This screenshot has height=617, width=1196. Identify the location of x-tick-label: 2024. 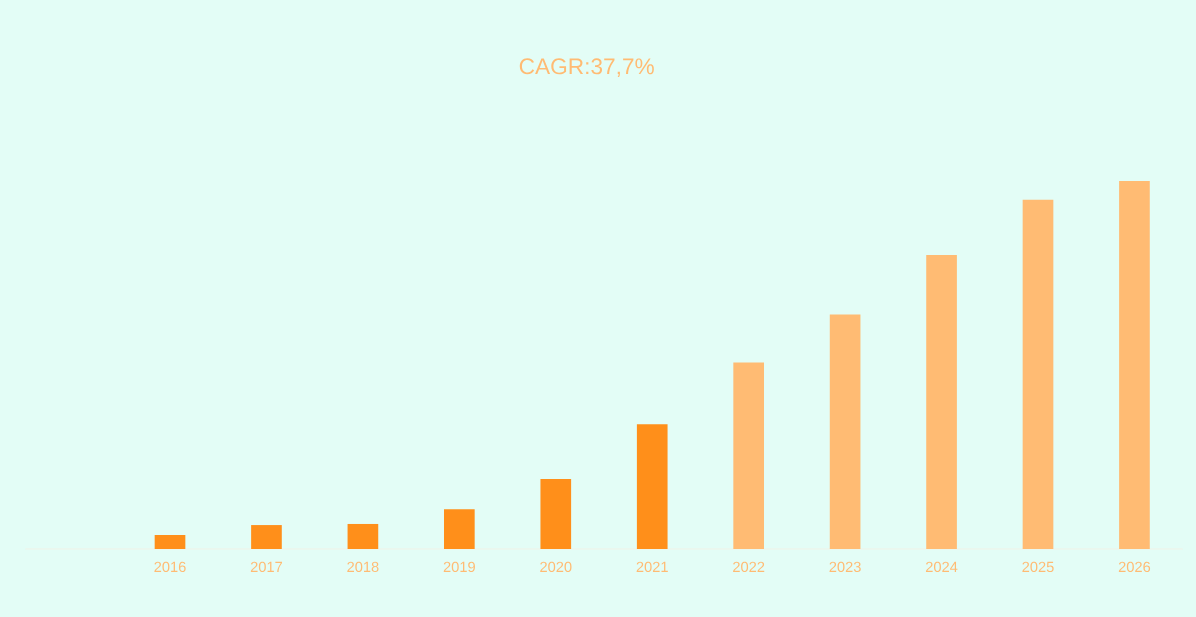
(941, 567).